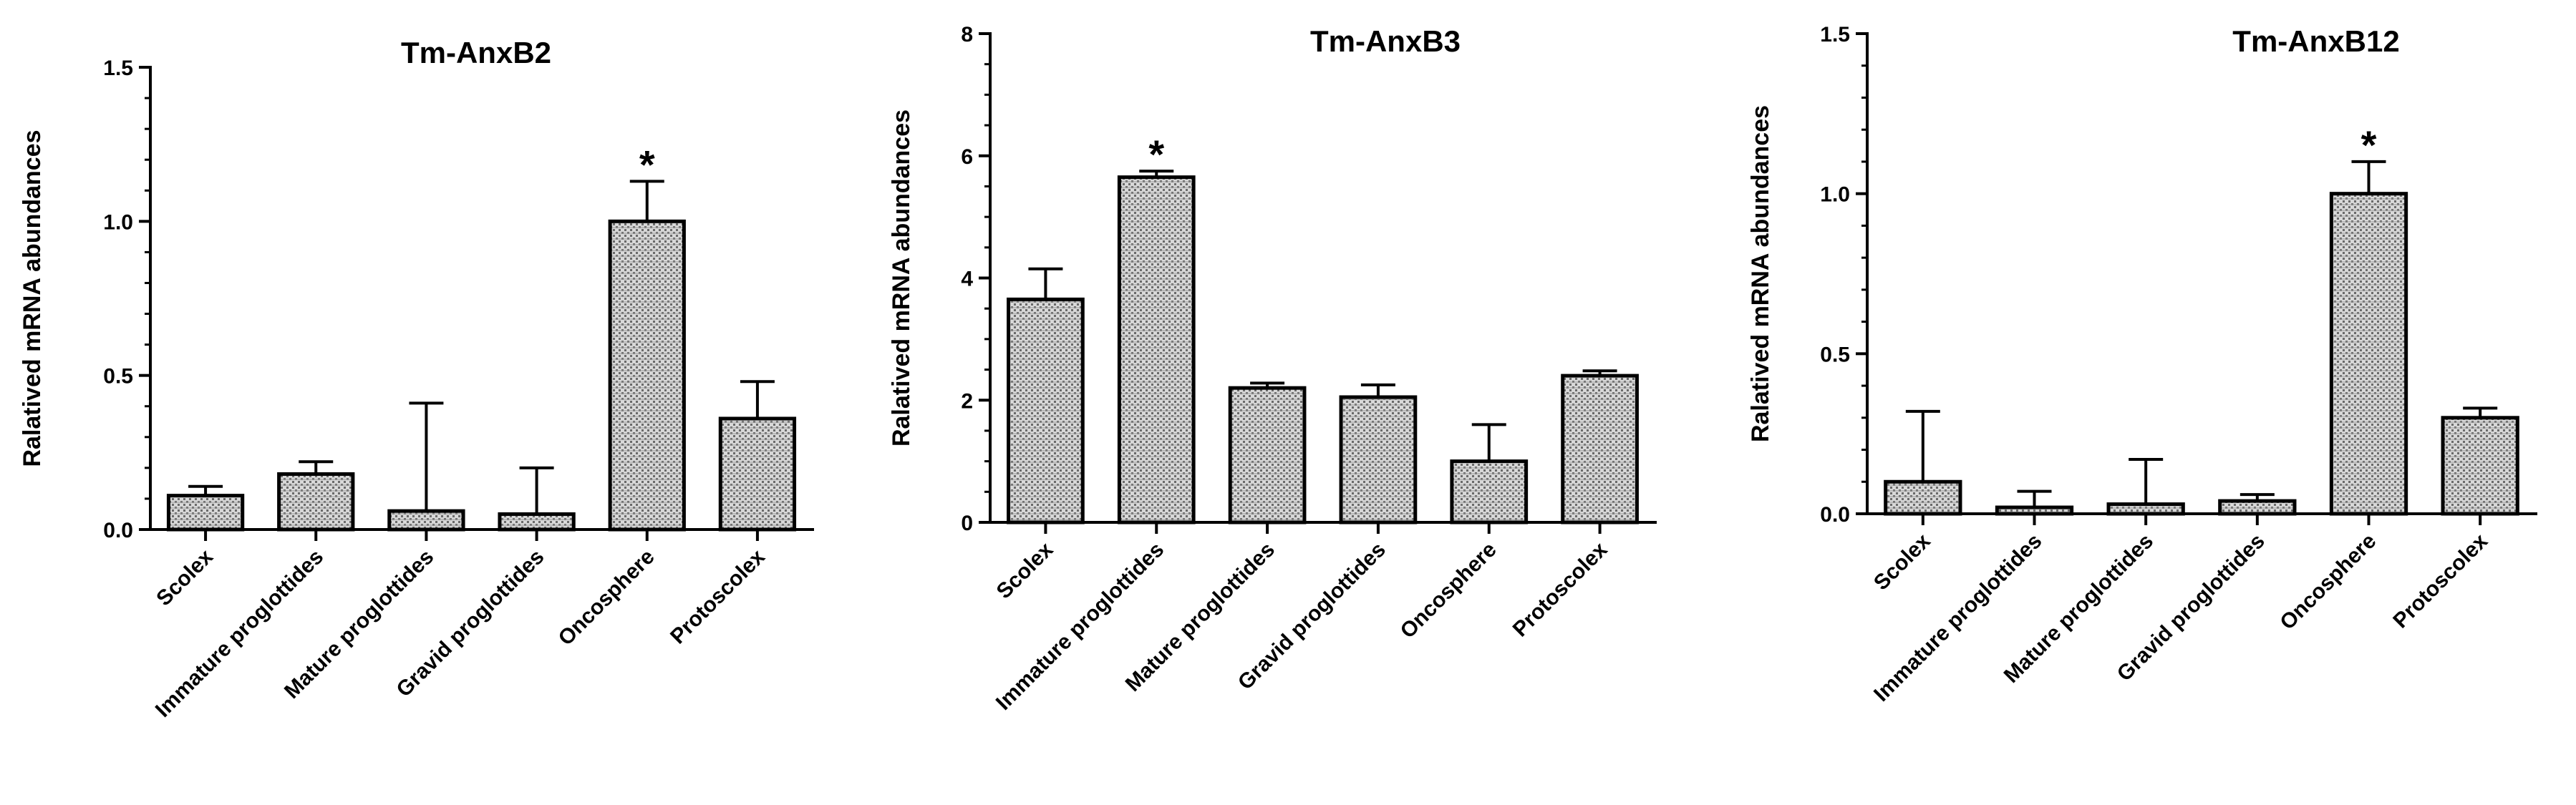 This screenshot has height=805, width=2576. I want to click on y-tick-label: 6, so click(967, 157).